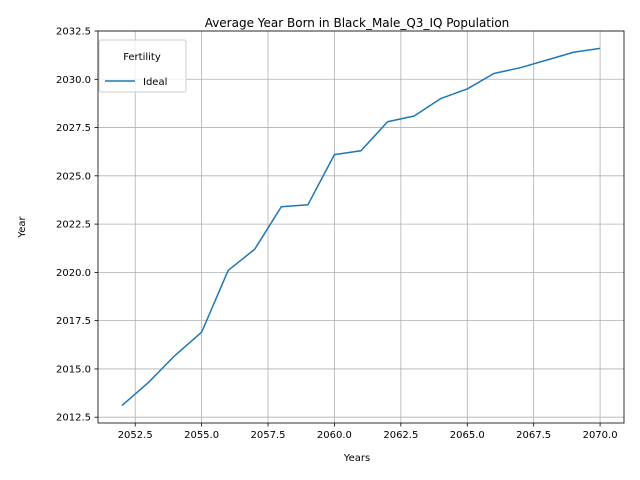 This screenshot has width=640, height=480. Describe the element at coordinates (73, 273) in the screenshot. I see `y-tick-label: 2020.0` at that location.